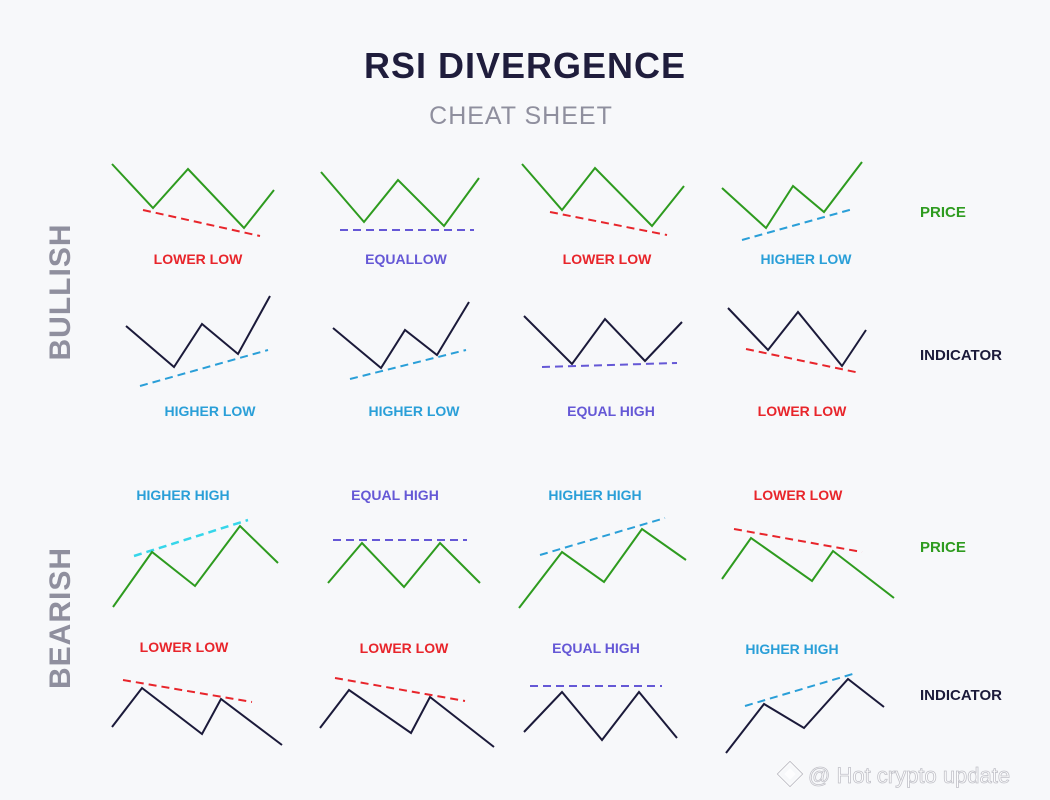 The image size is (1050, 800). What do you see at coordinates (525, 65) in the screenshot?
I see `page-title: RSI DIVERGENCE` at bounding box center [525, 65].